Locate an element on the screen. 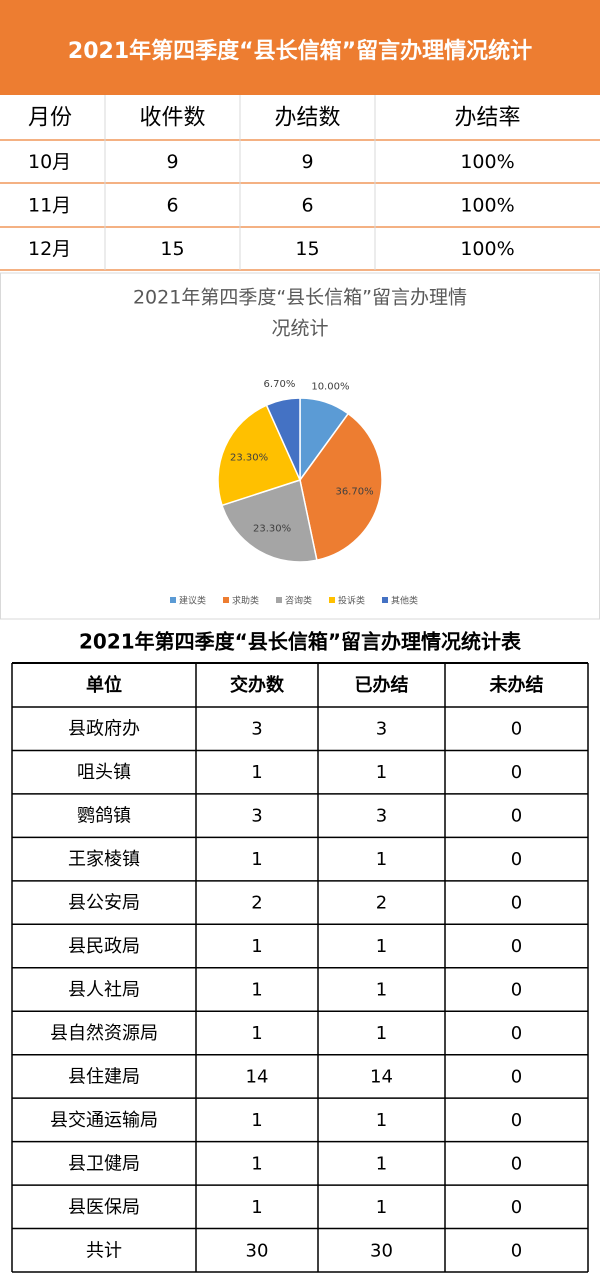 The image size is (600, 1279). data-label: 10.00% is located at coordinates (330, 386).